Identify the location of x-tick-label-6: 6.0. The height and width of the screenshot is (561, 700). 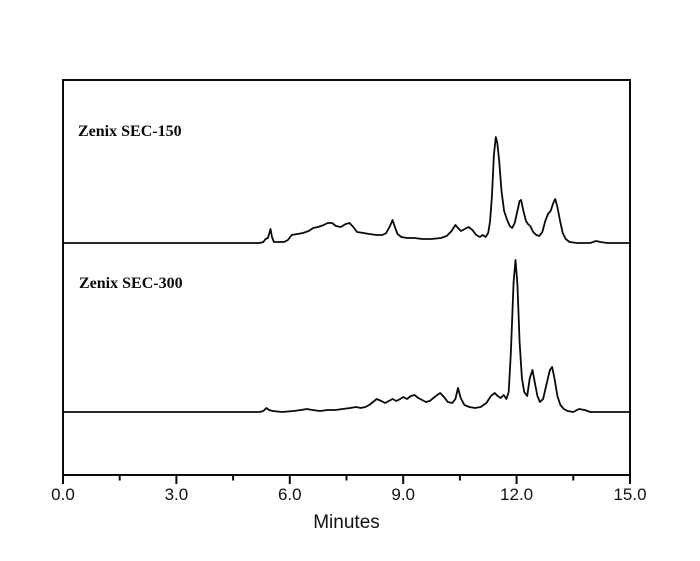
(289, 494).